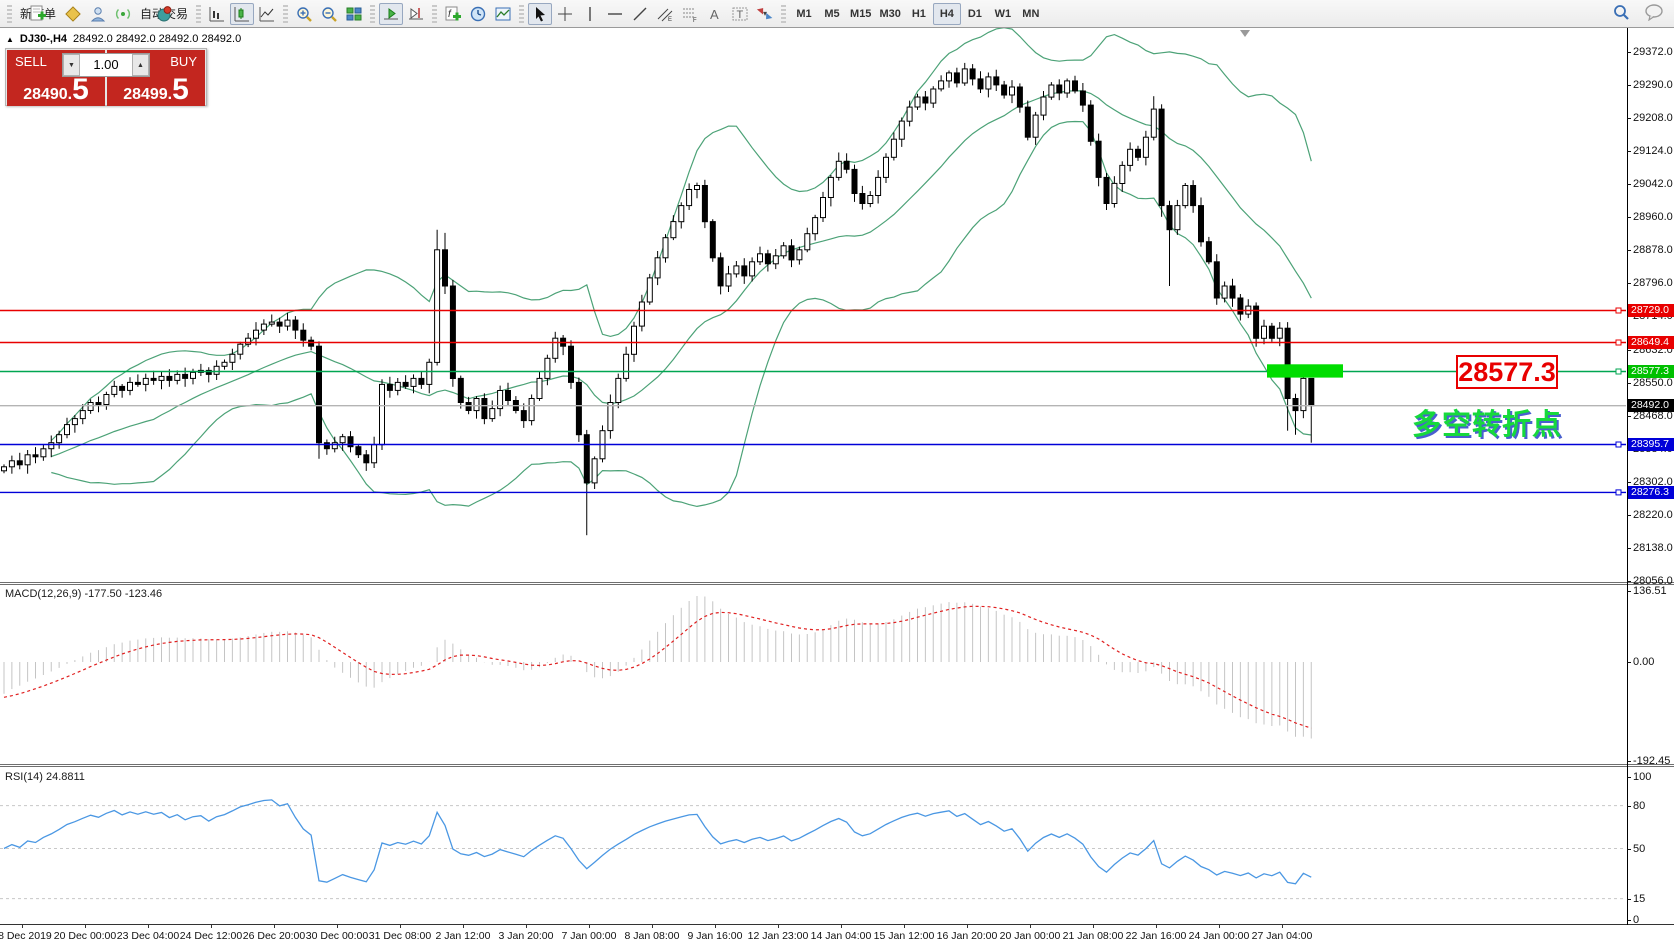 This screenshot has height=948, width=1674. Describe the element at coordinates (590, 14) in the screenshot. I see `vertical-line-button` at that location.